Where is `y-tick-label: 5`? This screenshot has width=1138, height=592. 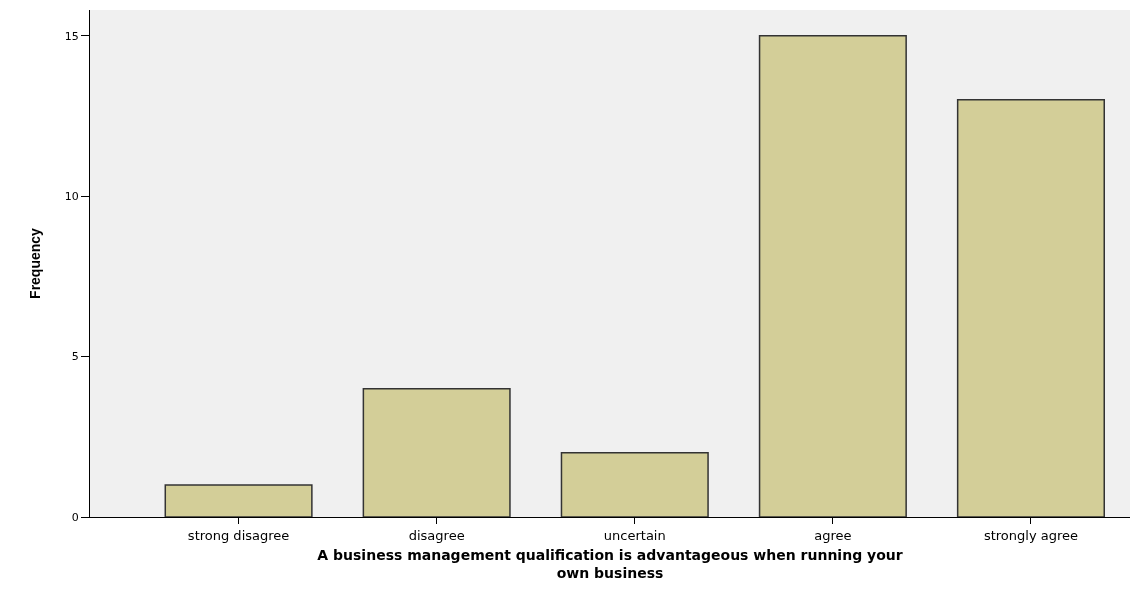 y-tick-label: 5 is located at coordinates (75, 357).